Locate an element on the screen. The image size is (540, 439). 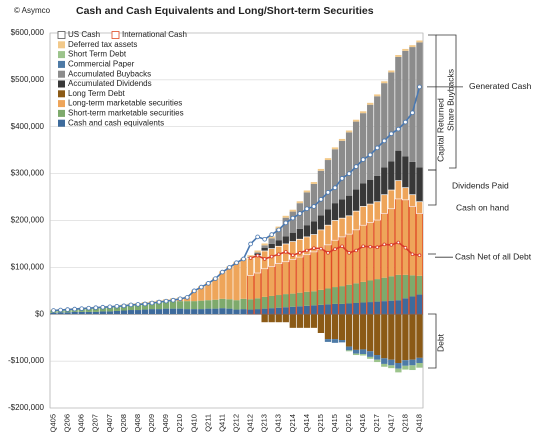
x-tick-label: Q211 is located at coordinates (207, 423).